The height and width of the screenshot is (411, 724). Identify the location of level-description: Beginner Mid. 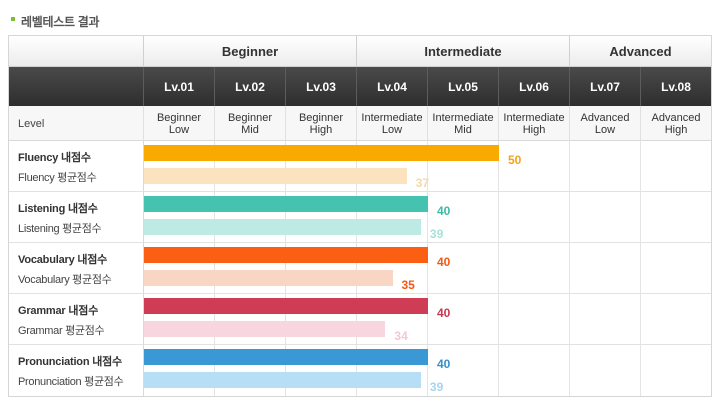
(249, 123).